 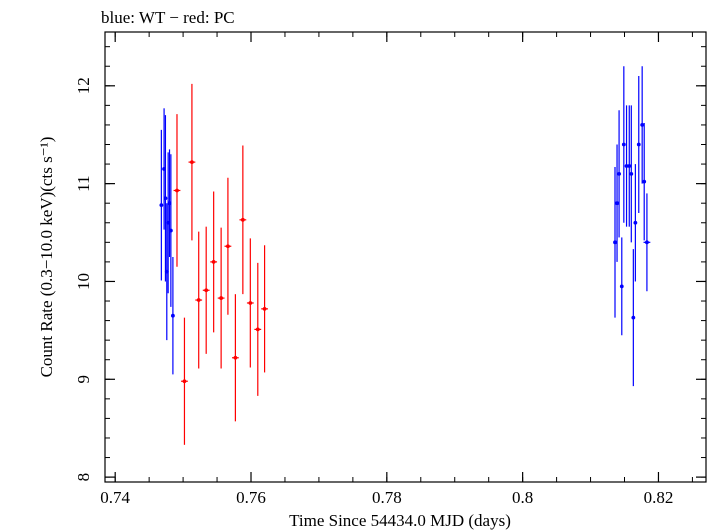 I want to click on y-tick-label: 12, so click(x=83, y=85).